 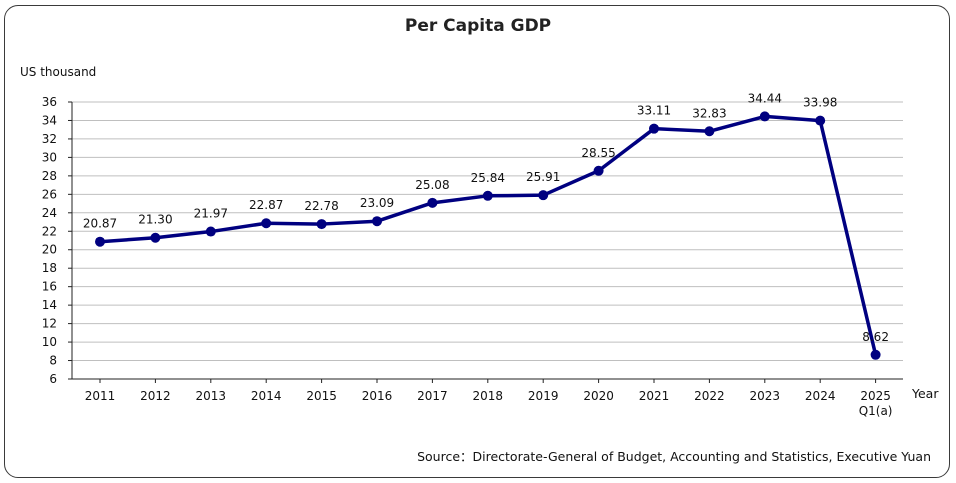 I want to click on y-tick-label: 26, so click(x=49, y=194).